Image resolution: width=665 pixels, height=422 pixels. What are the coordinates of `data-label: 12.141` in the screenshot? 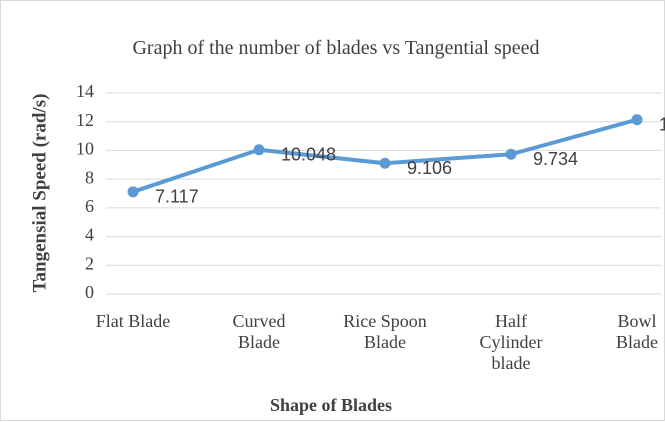 It's located at (662, 124).